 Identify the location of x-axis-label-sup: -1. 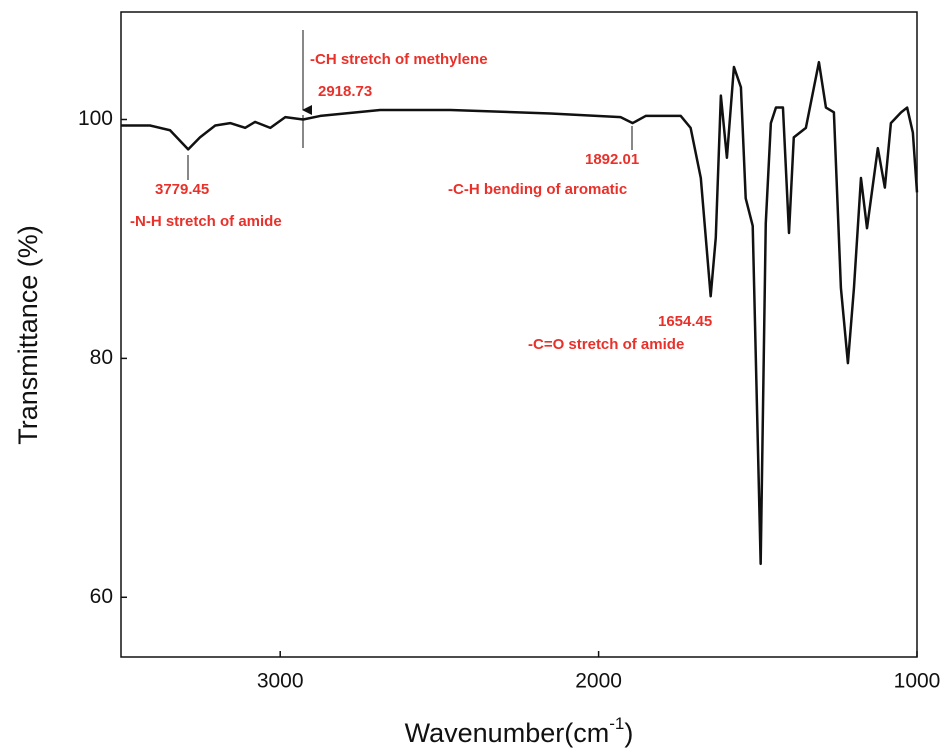
(616, 723).